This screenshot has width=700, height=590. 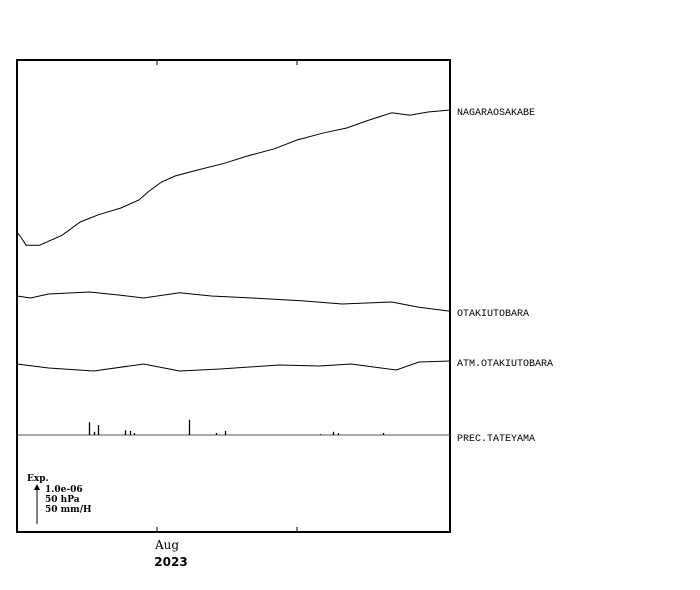 I want to click on series-label: ATM.OTAKIUTOBARA, so click(x=505, y=364).